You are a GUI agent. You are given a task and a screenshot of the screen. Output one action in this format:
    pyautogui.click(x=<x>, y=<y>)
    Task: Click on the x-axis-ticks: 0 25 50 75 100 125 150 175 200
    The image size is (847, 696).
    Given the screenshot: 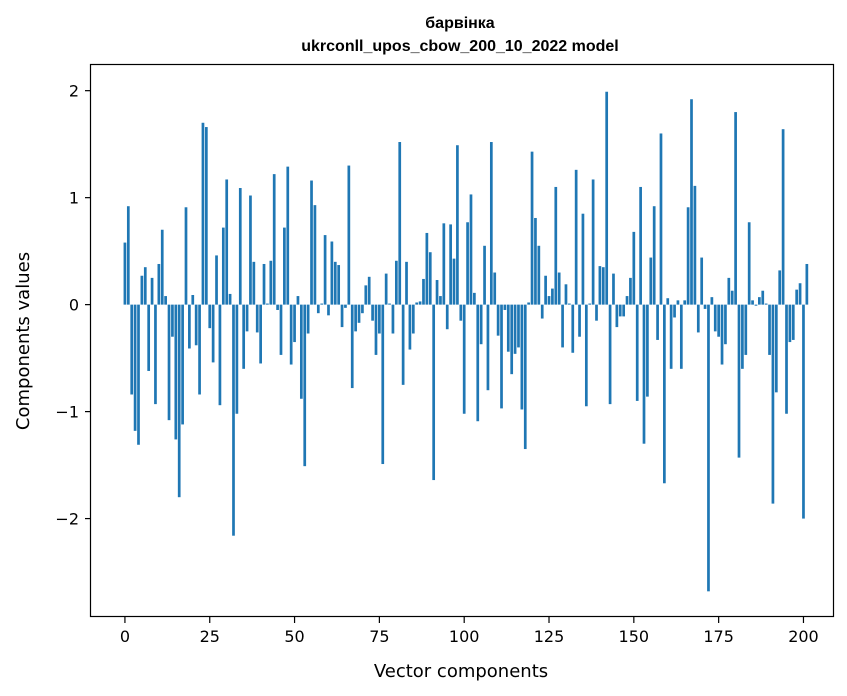 What is the action you would take?
    pyautogui.click(x=469, y=631)
    